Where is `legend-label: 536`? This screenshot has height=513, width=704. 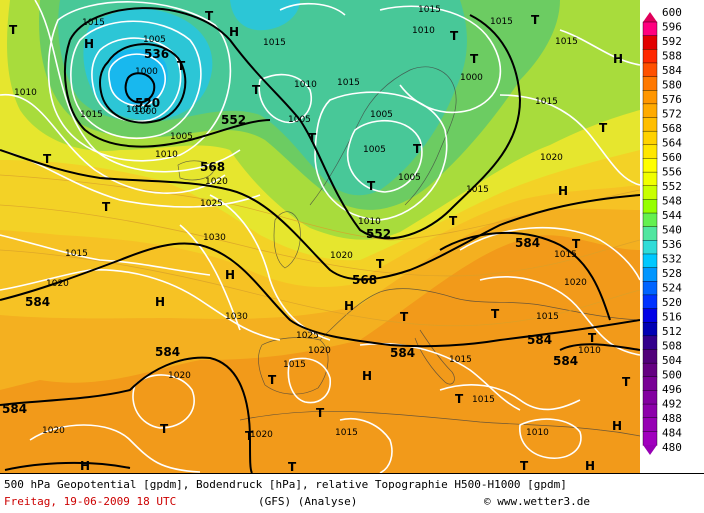 legend-label: 536 is located at coordinates (672, 244).